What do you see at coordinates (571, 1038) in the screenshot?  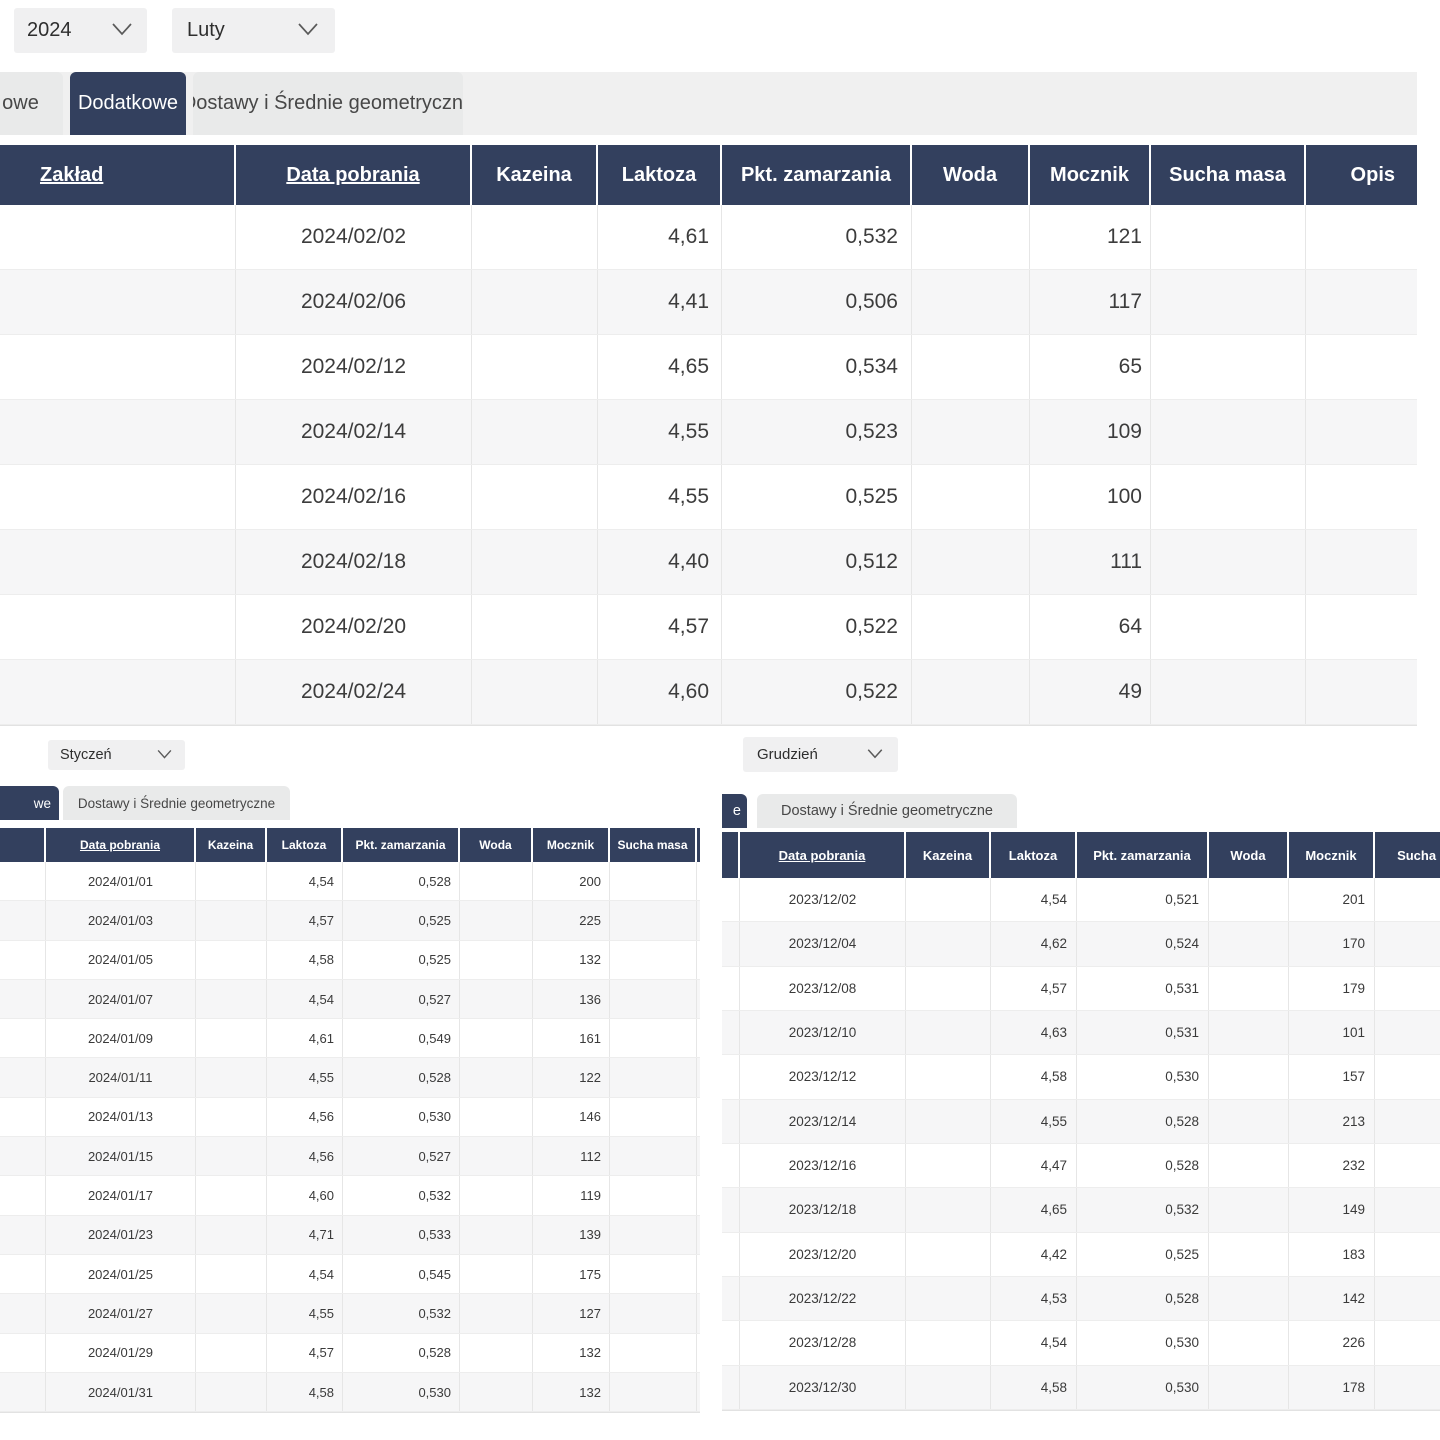 I see `cell-mocznik: 161` at bounding box center [571, 1038].